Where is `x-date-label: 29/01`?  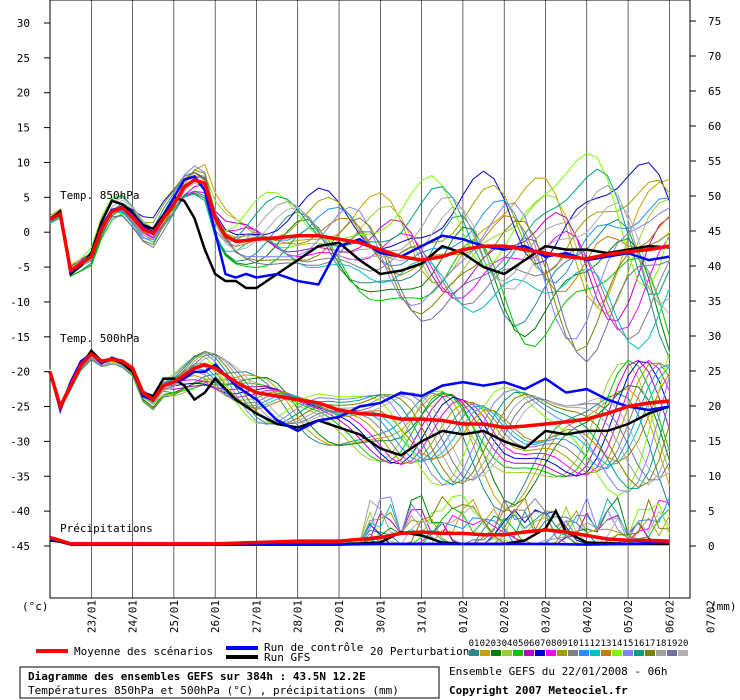
x-date-label: 29/01 is located at coordinates (339, 616).